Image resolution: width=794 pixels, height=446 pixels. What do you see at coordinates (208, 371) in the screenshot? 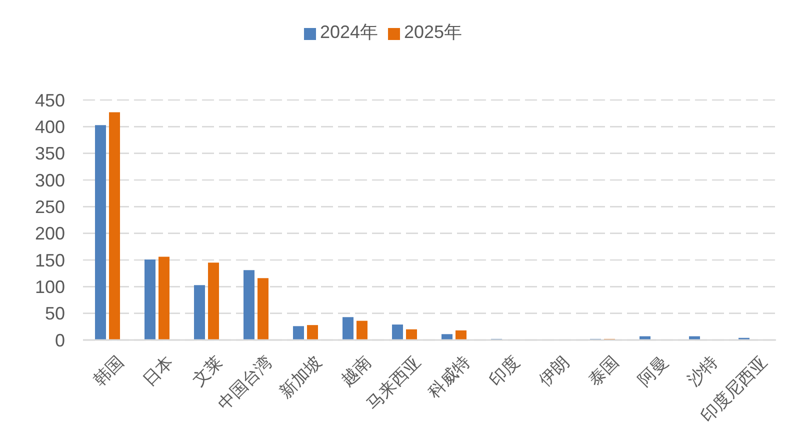
I see `x-tick-label: 文莱` at bounding box center [208, 371].